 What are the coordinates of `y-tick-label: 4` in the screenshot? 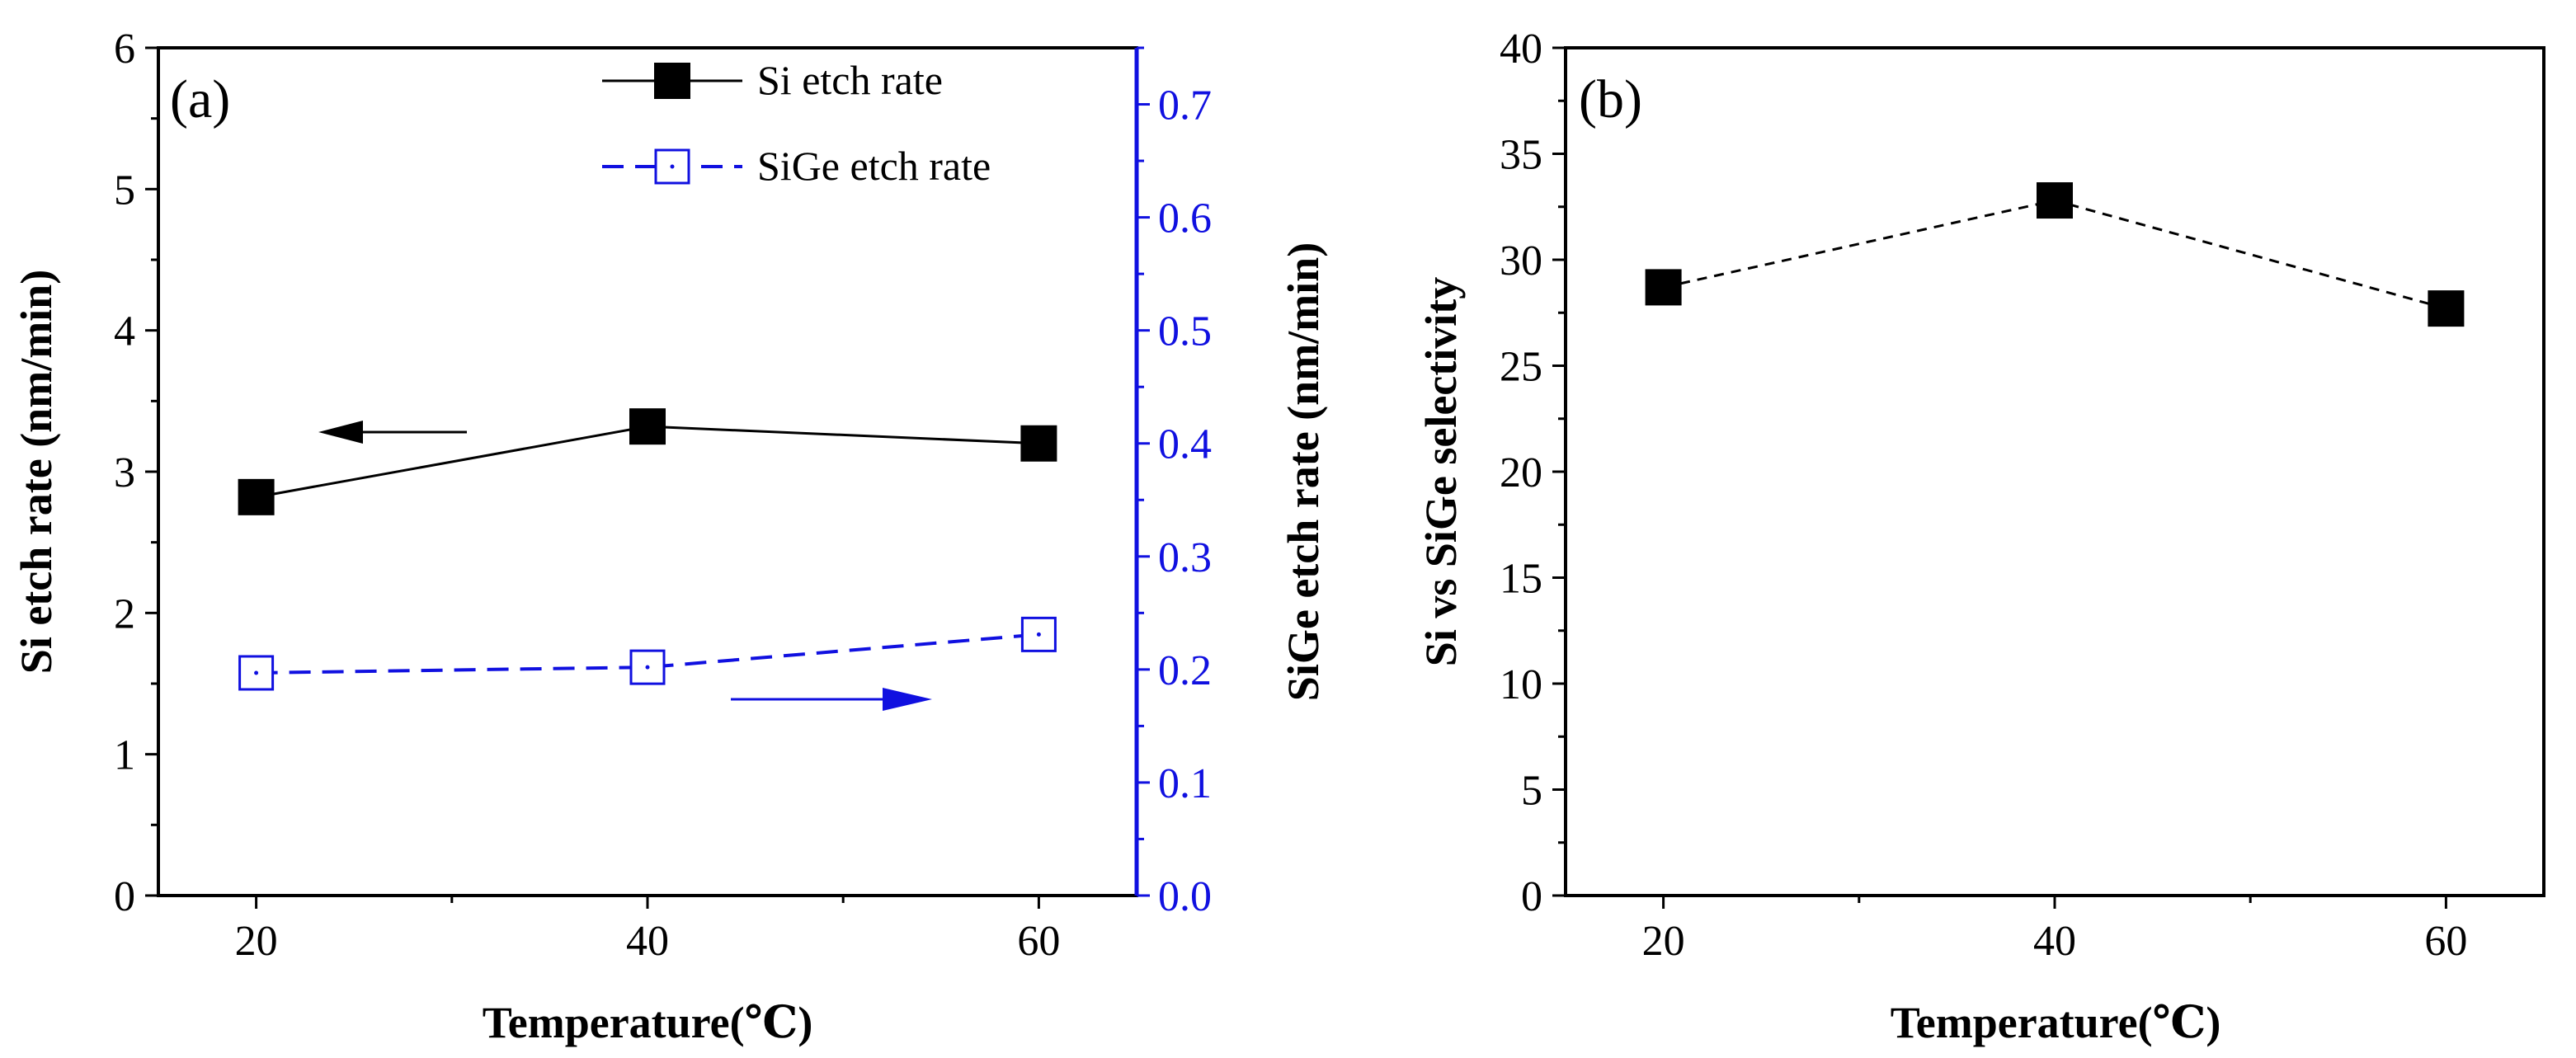 It's located at (124, 331).